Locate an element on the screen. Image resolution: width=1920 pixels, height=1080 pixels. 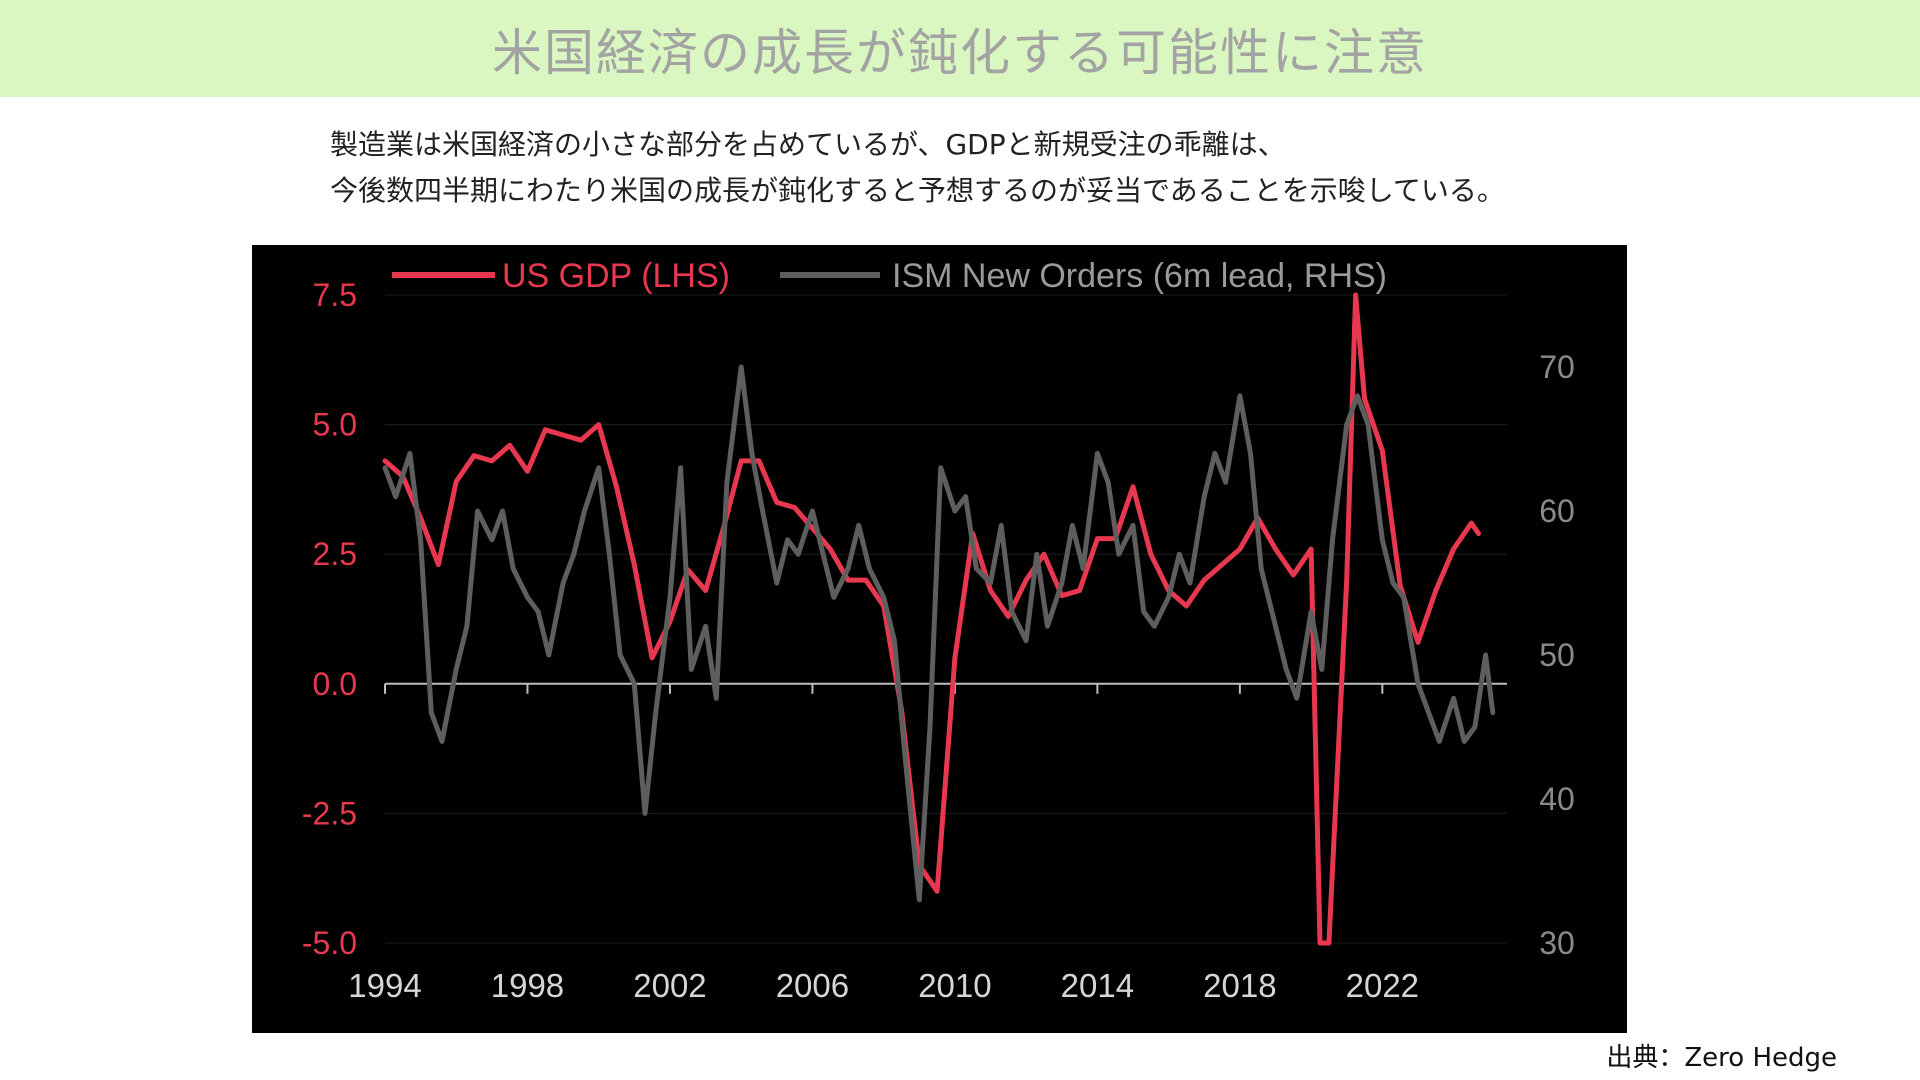
x-tick-label: 2018 is located at coordinates (1239, 985).